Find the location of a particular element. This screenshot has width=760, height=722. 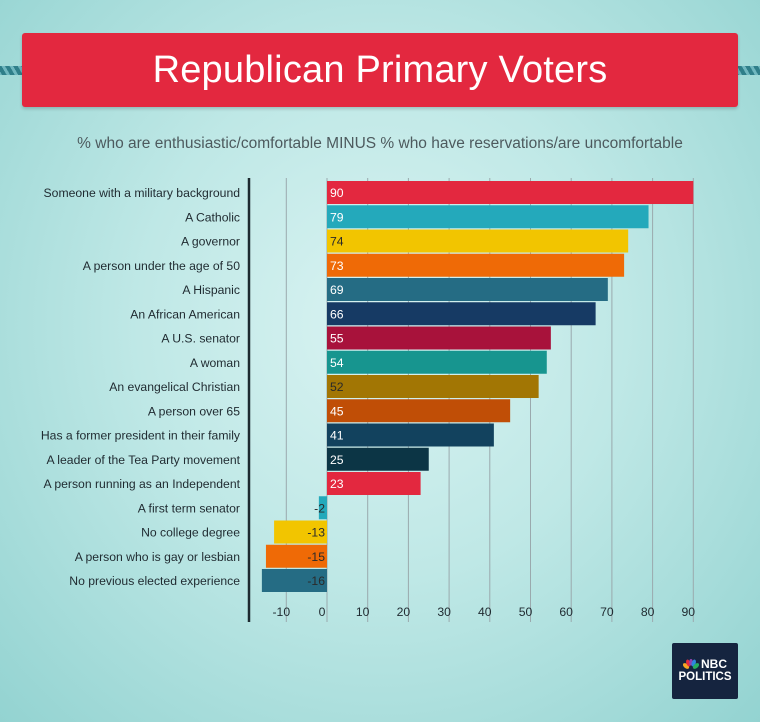

x-tick-label: 90 is located at coordinates (689, 612).